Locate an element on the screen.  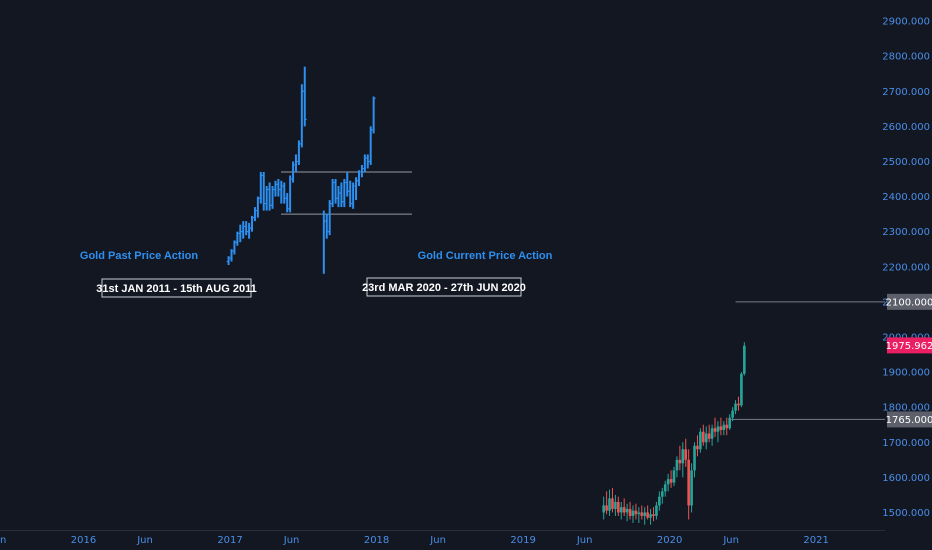
current-price-action-label: Gold Current Price Action is located at coordinates (485, 256).